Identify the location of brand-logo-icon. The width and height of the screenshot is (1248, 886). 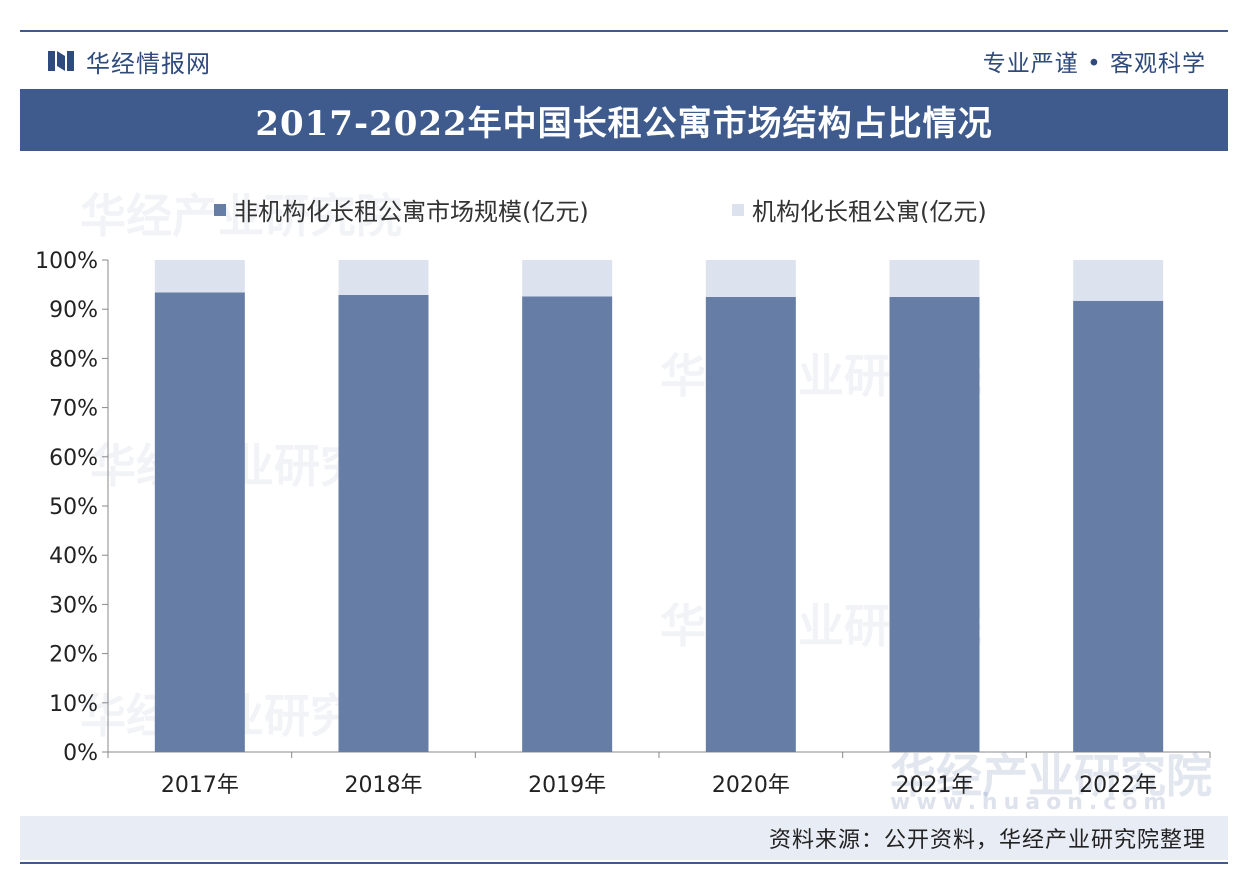
(61, 61).